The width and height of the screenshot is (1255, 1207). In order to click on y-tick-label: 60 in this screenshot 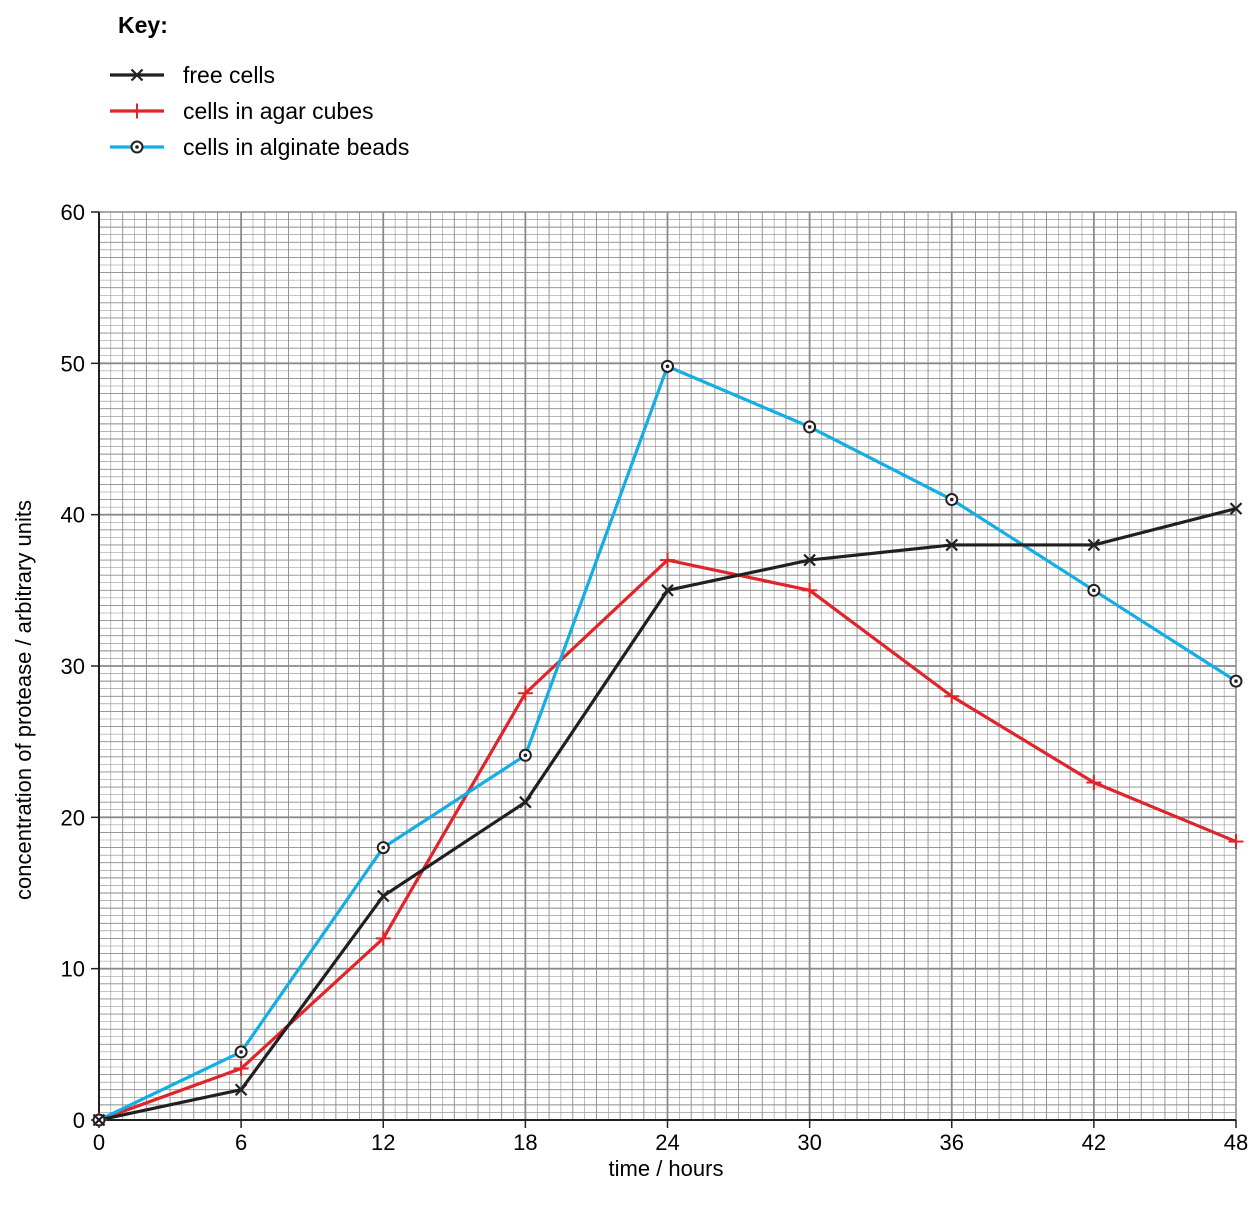, I will do `click(73, 212)`.